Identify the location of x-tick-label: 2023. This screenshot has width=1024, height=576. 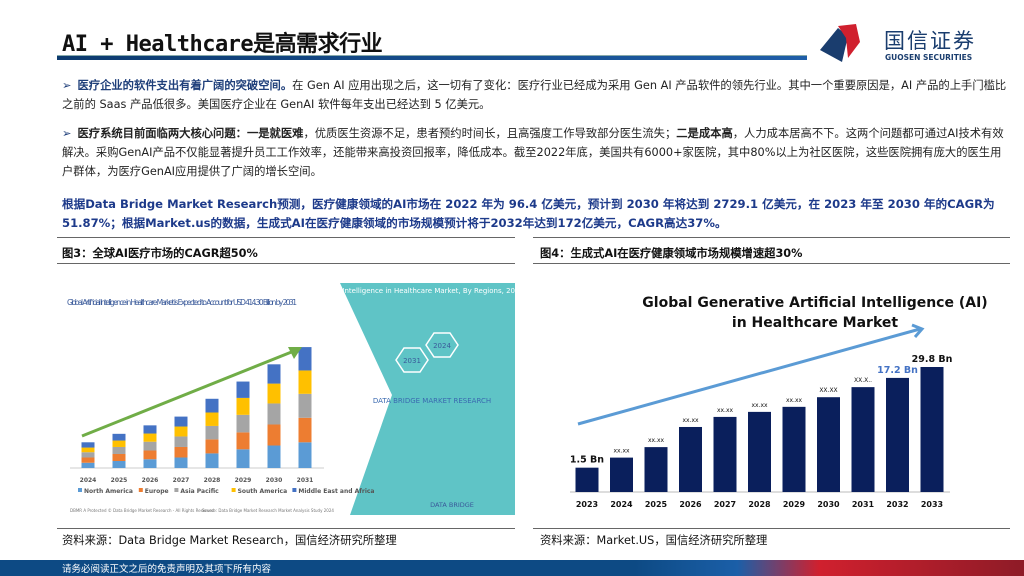
(587, 504).